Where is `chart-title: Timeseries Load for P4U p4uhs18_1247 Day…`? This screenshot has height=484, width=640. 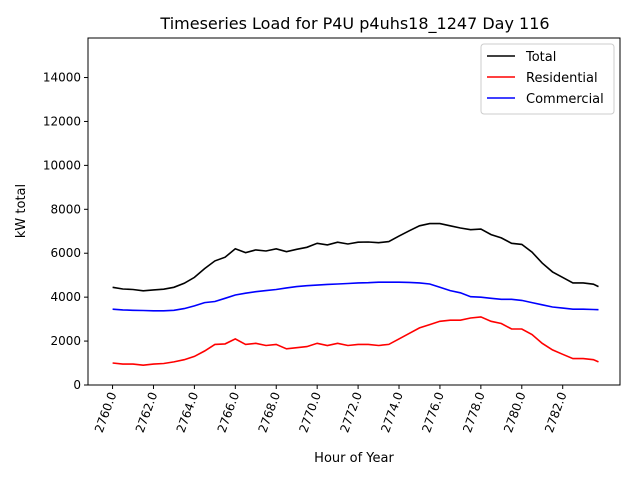
chart-title: Timeseries Load for P4U p4uhs18_1247 Day… is located at coordinates (354, 24).